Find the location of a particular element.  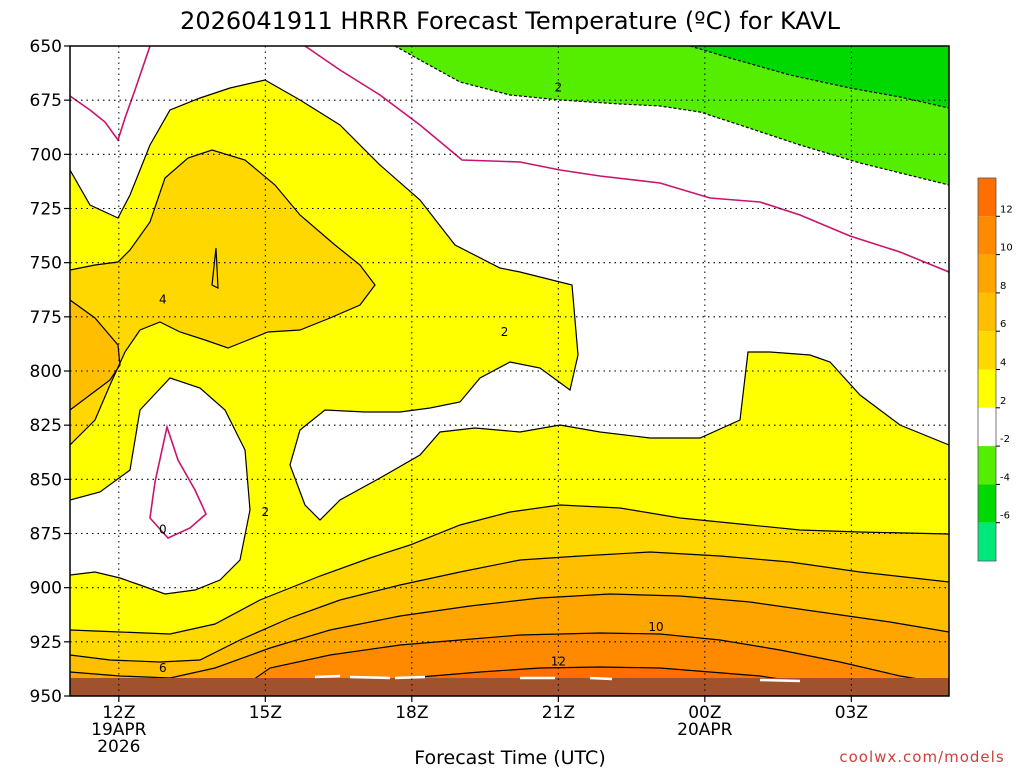

y-tick-label: 650 is located at coordinates (46, 47).